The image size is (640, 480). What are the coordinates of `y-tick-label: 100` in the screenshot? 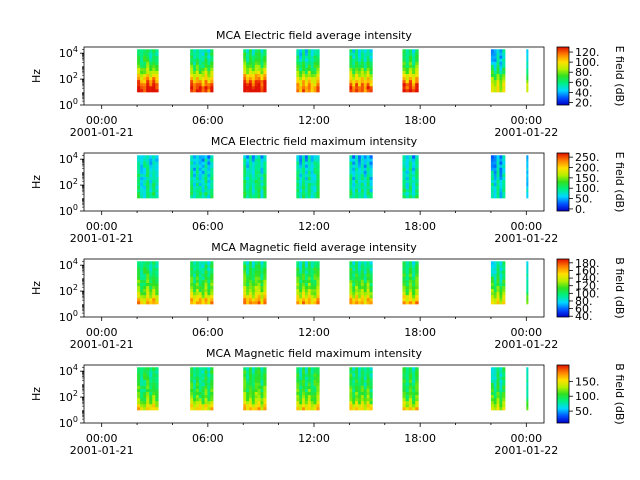 It's located at (68, 422).